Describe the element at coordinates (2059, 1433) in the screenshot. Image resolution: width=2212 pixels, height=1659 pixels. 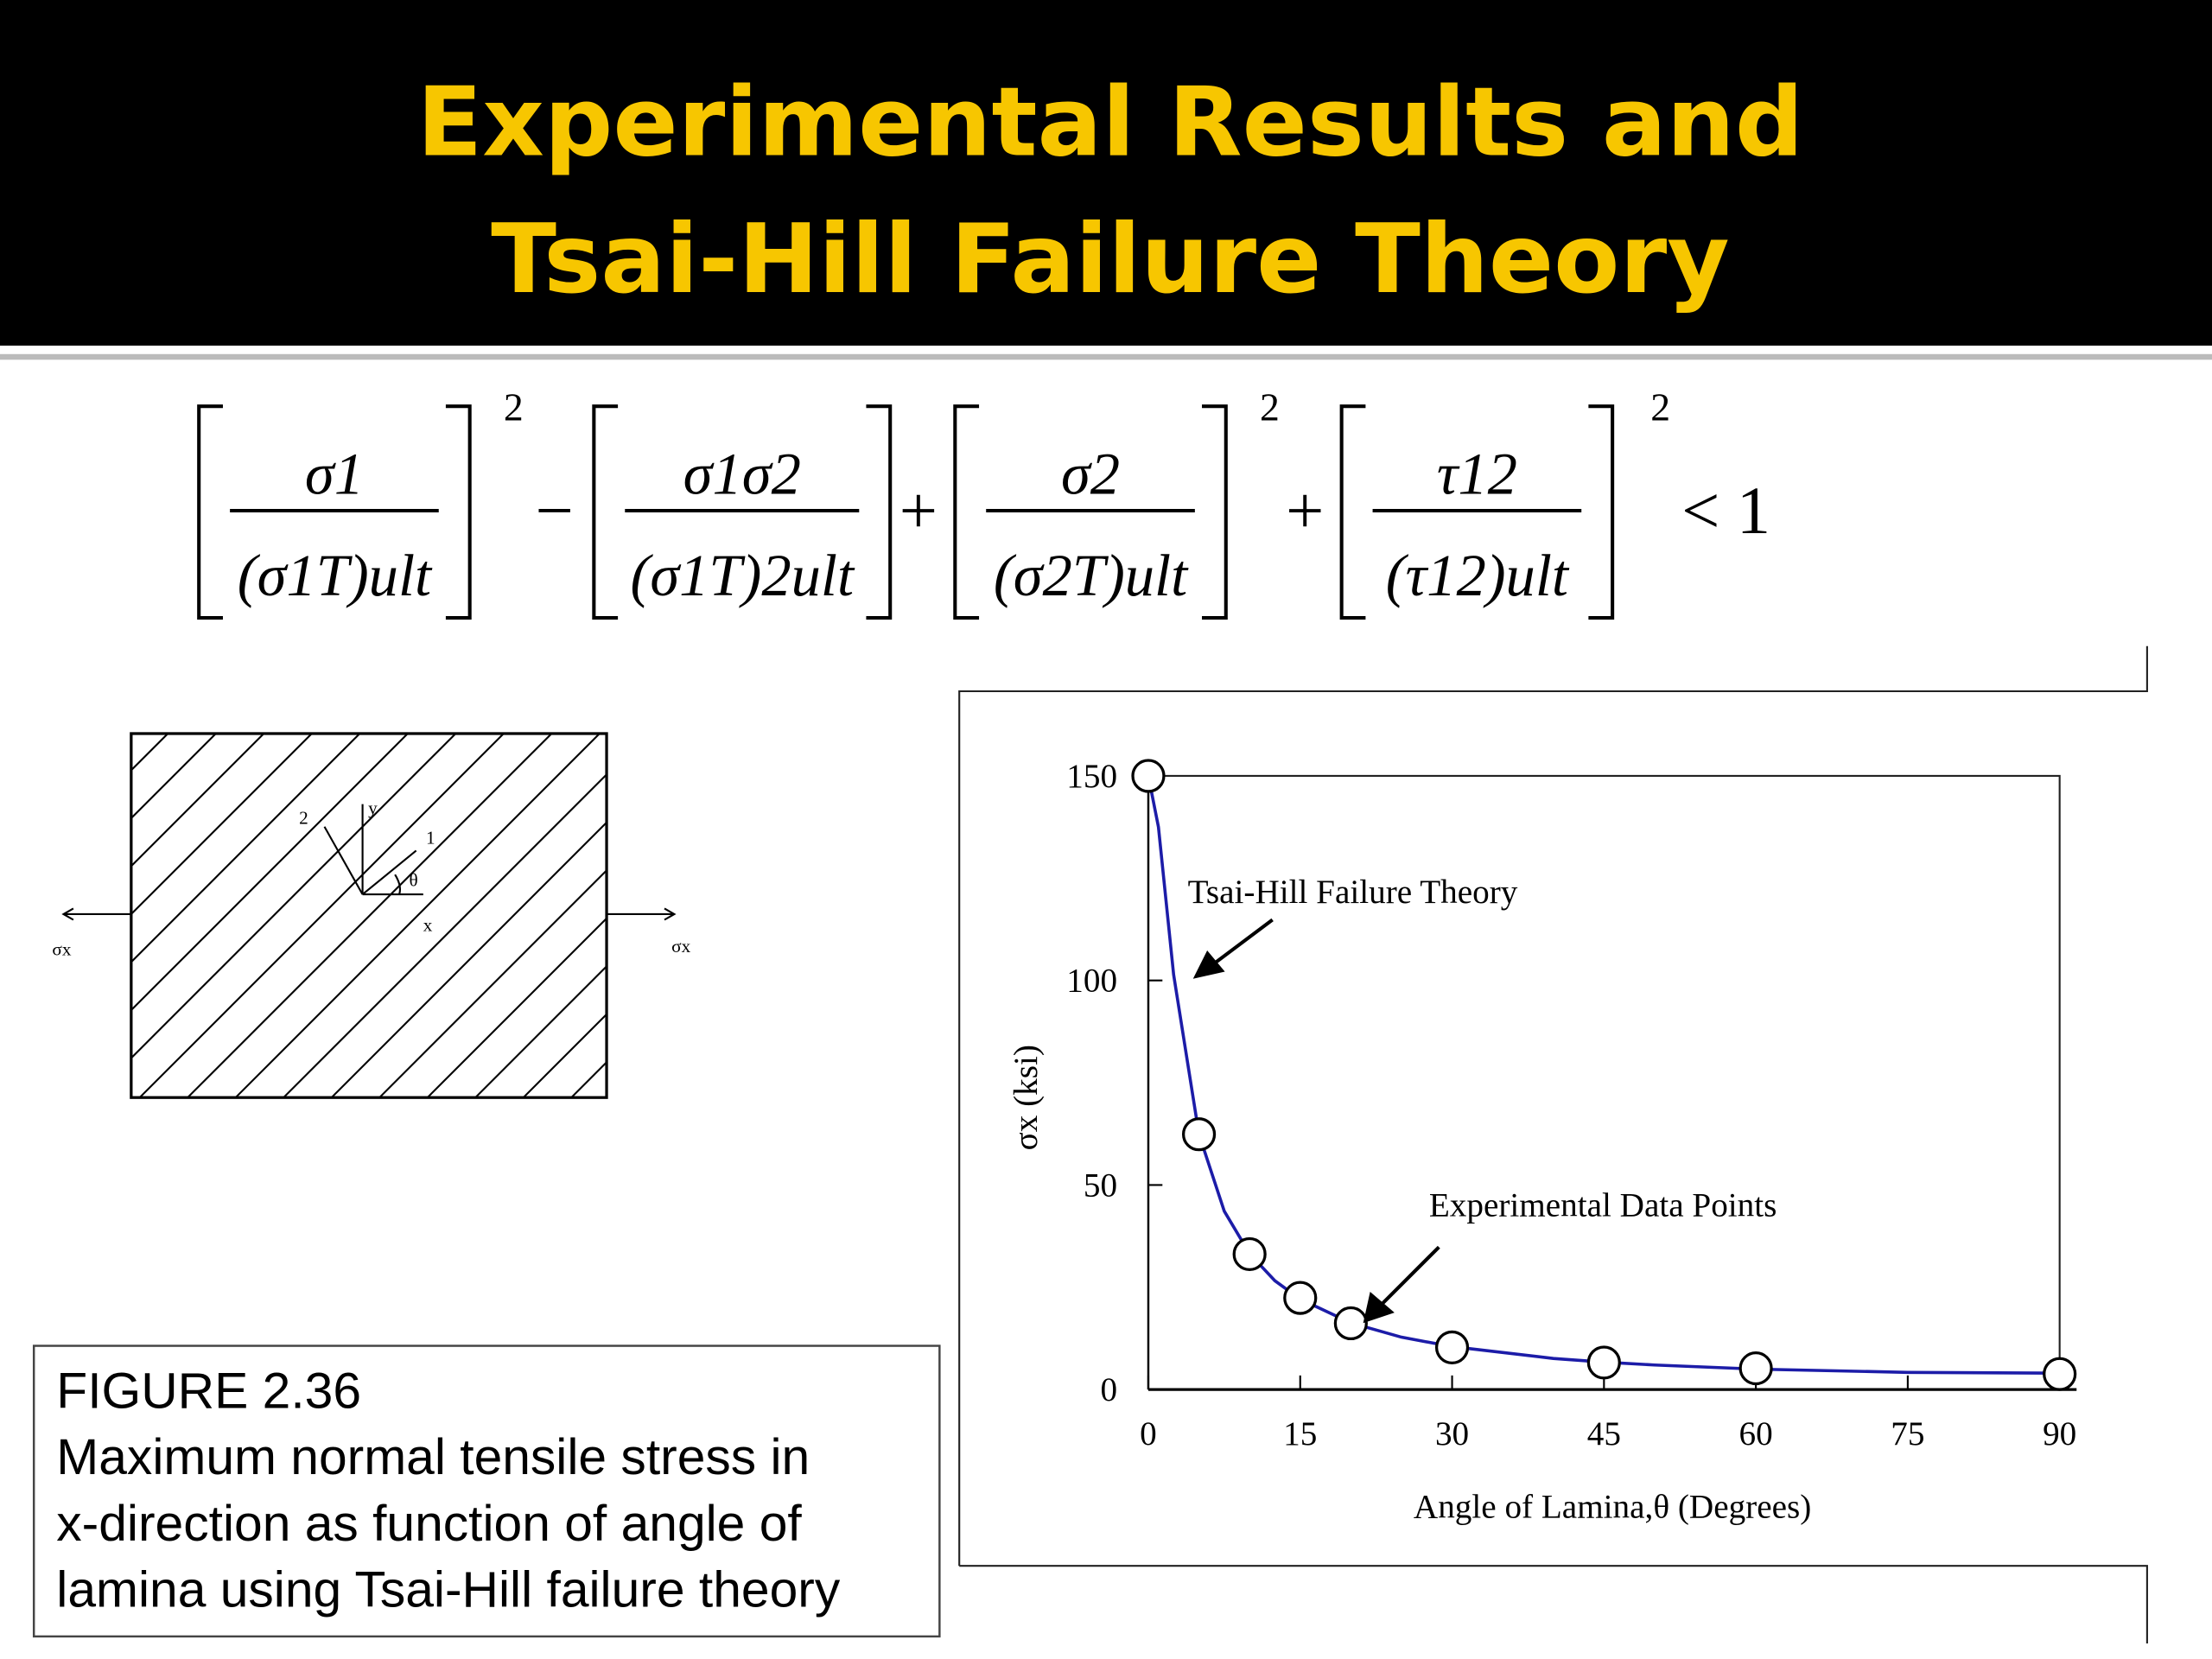
I see `x-tick-label: 90` at that location.